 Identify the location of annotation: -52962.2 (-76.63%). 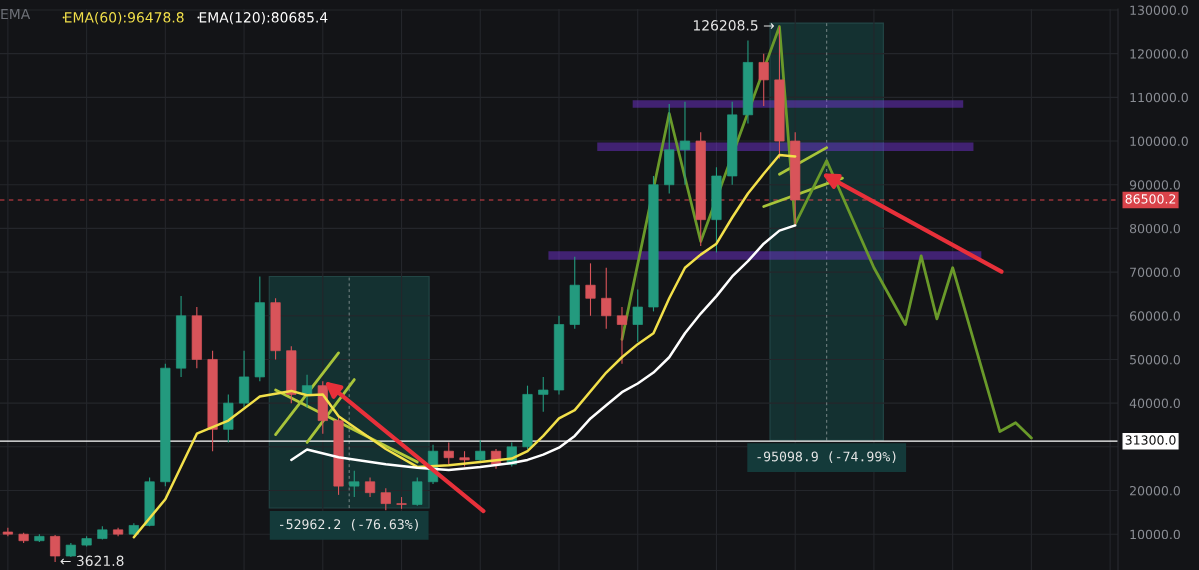
(348, 524).